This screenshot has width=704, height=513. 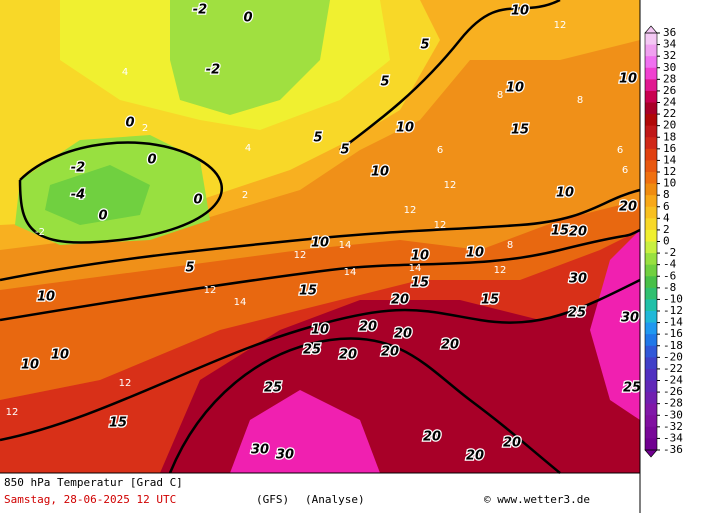 What do you see at coordinates (673, 345) in the screenshot?
I see `colorbar-tick-label: -18` at bounding box center [673, 345].